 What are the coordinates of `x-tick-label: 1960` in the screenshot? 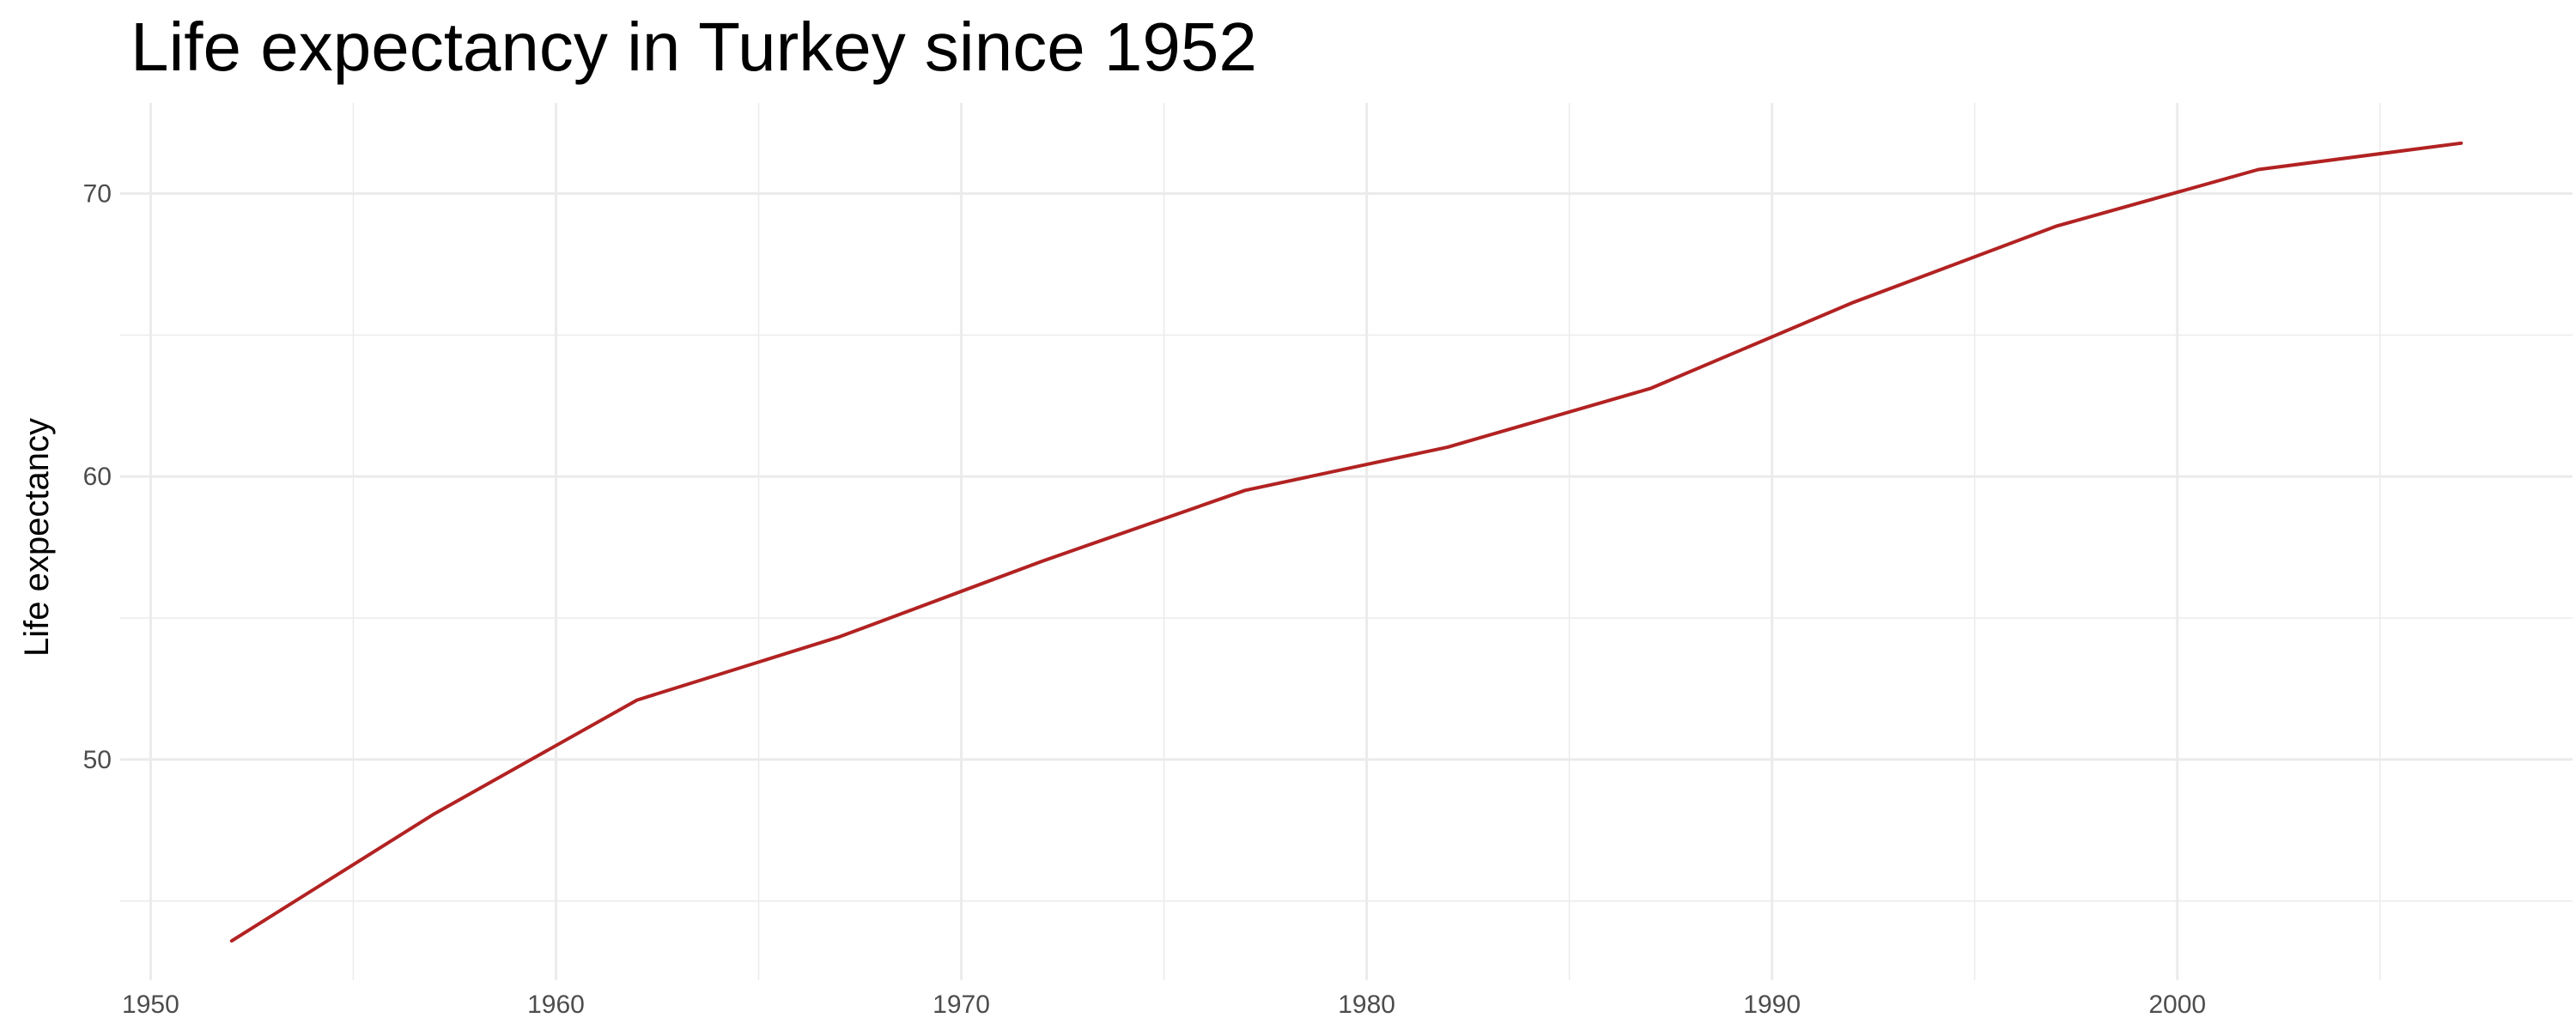 It's located at (556, 1005).